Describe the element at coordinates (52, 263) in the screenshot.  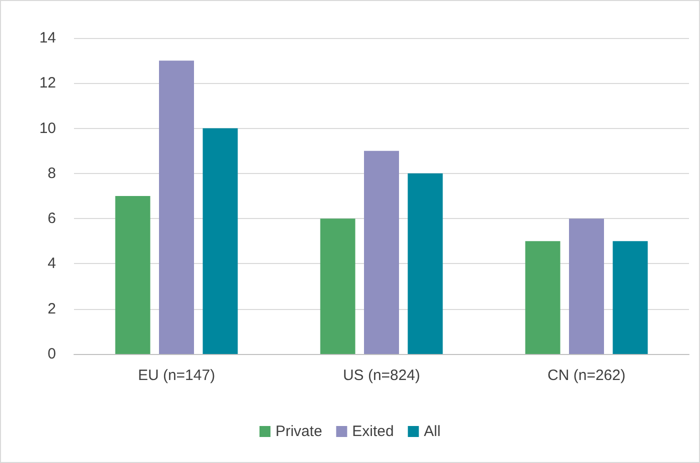
I see `y-tick-label: 4` at that location.